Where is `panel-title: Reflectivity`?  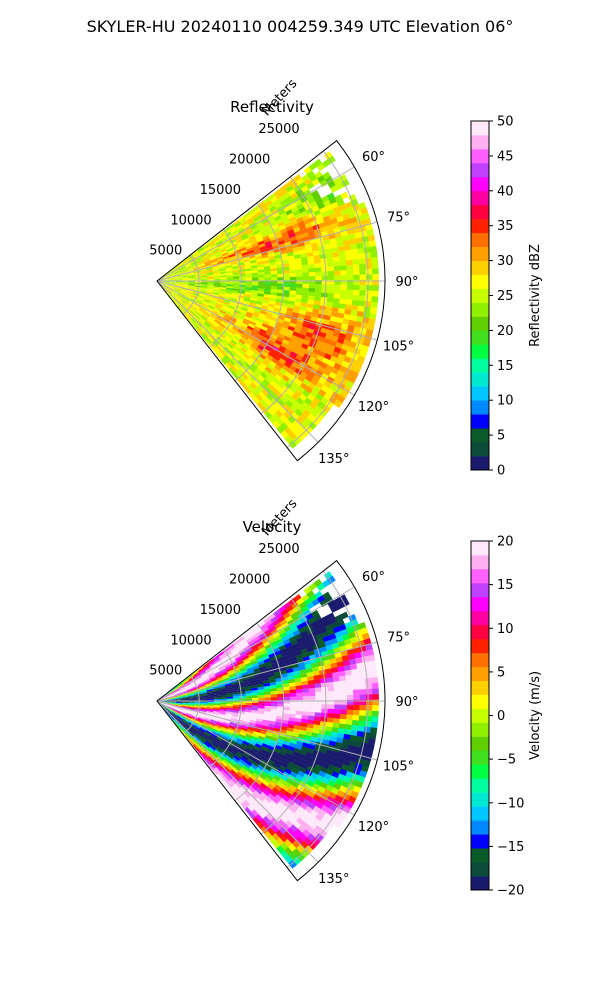 panel-title: Reflectivity is located at coordinates (272, 107).